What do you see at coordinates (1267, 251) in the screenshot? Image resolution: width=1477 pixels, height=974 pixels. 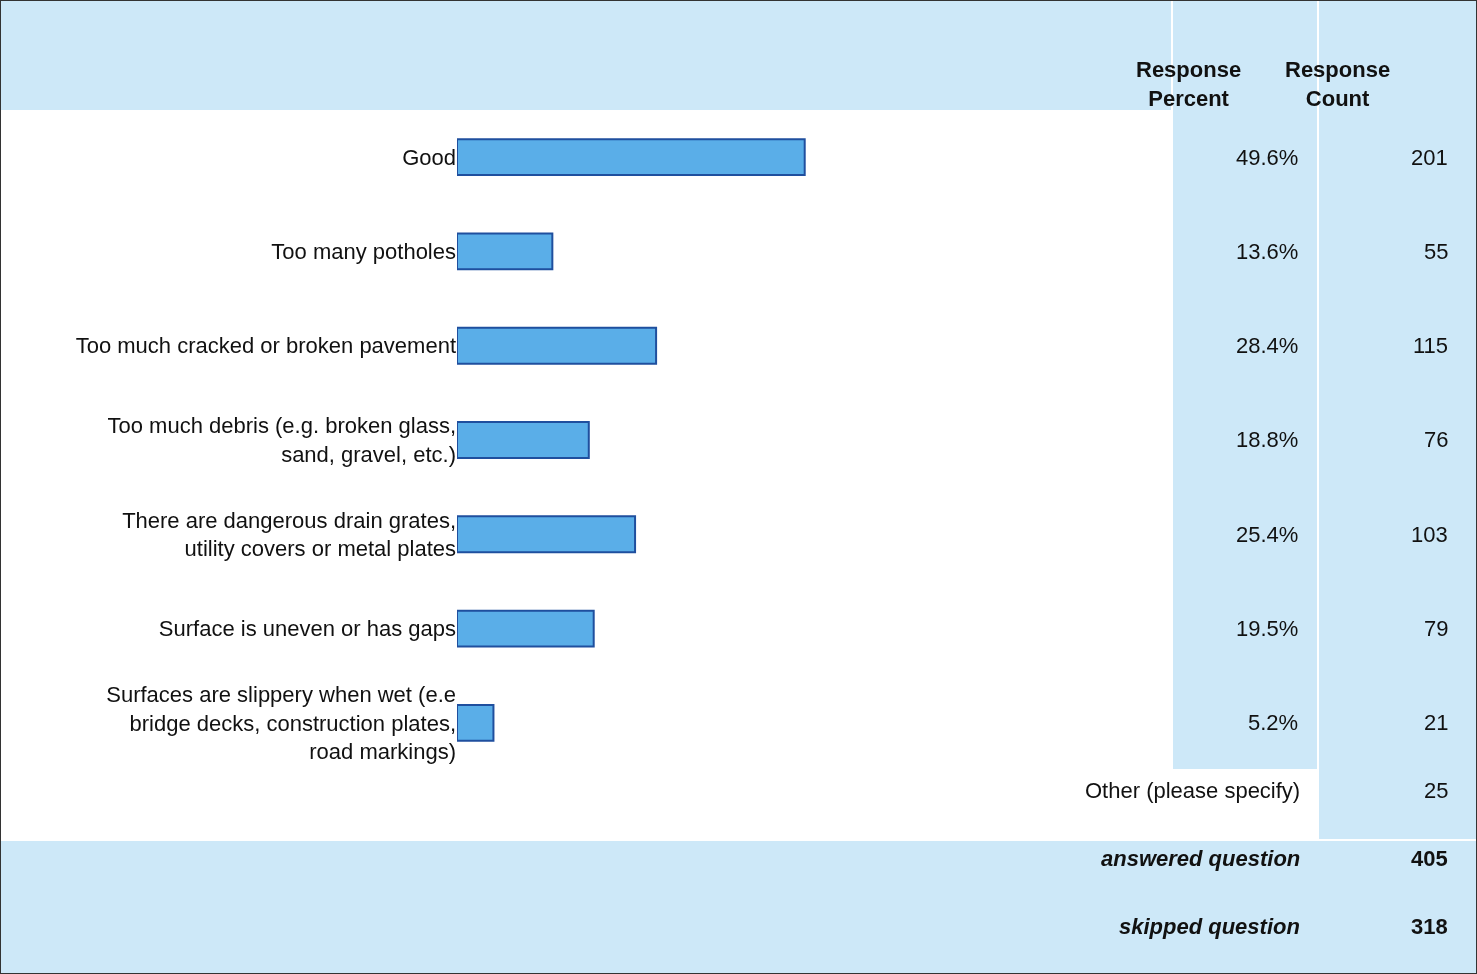 I see `data-label: 13.6%` at bounding box center [1267, 251].